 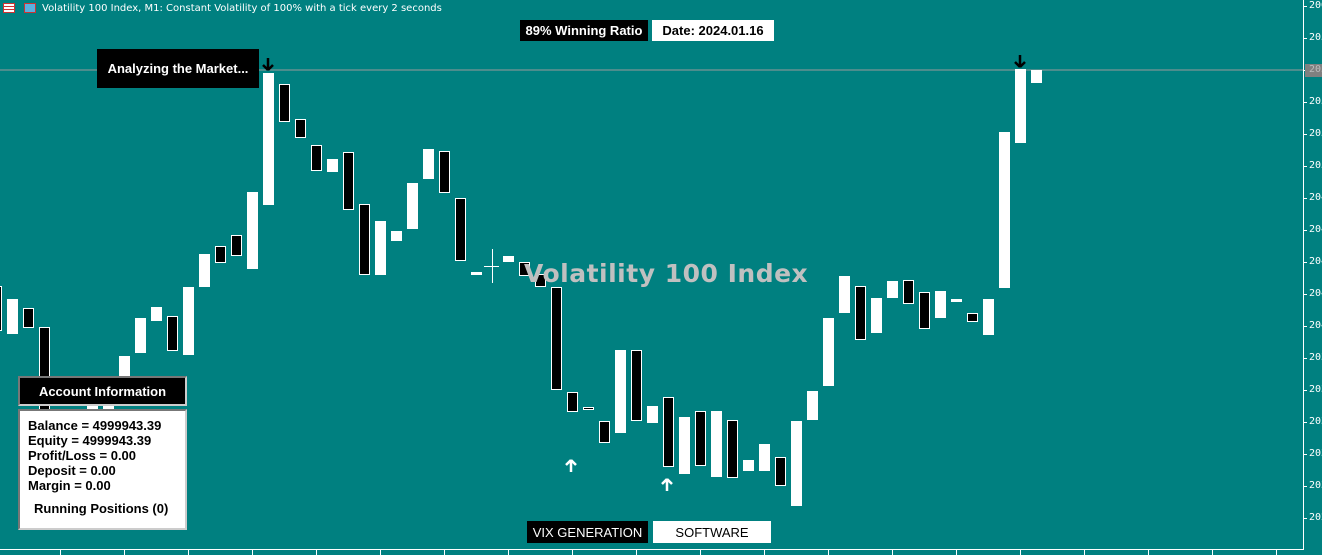 I want to click on symbol-watermark: Volatility 100 Index, so click(x=666, y=273).